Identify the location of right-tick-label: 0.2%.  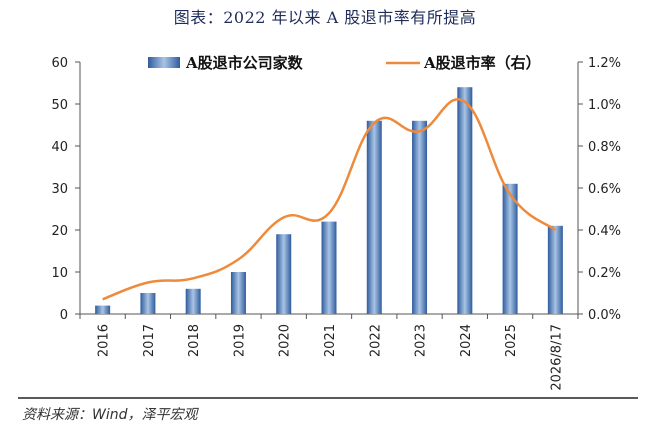
(604, 273).